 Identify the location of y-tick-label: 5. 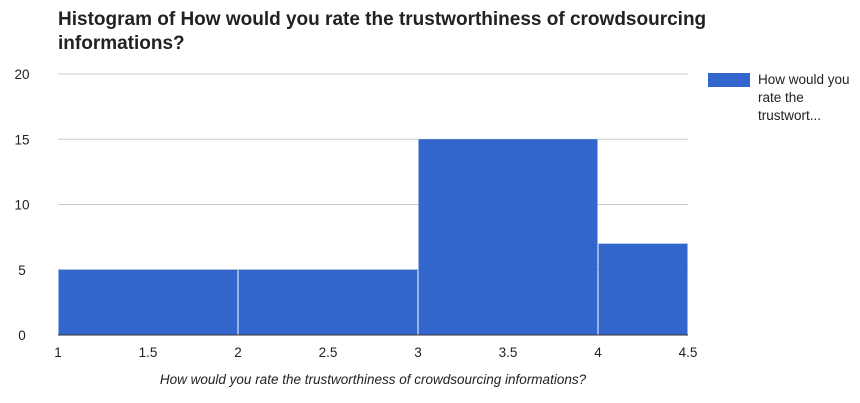
(22, 270).